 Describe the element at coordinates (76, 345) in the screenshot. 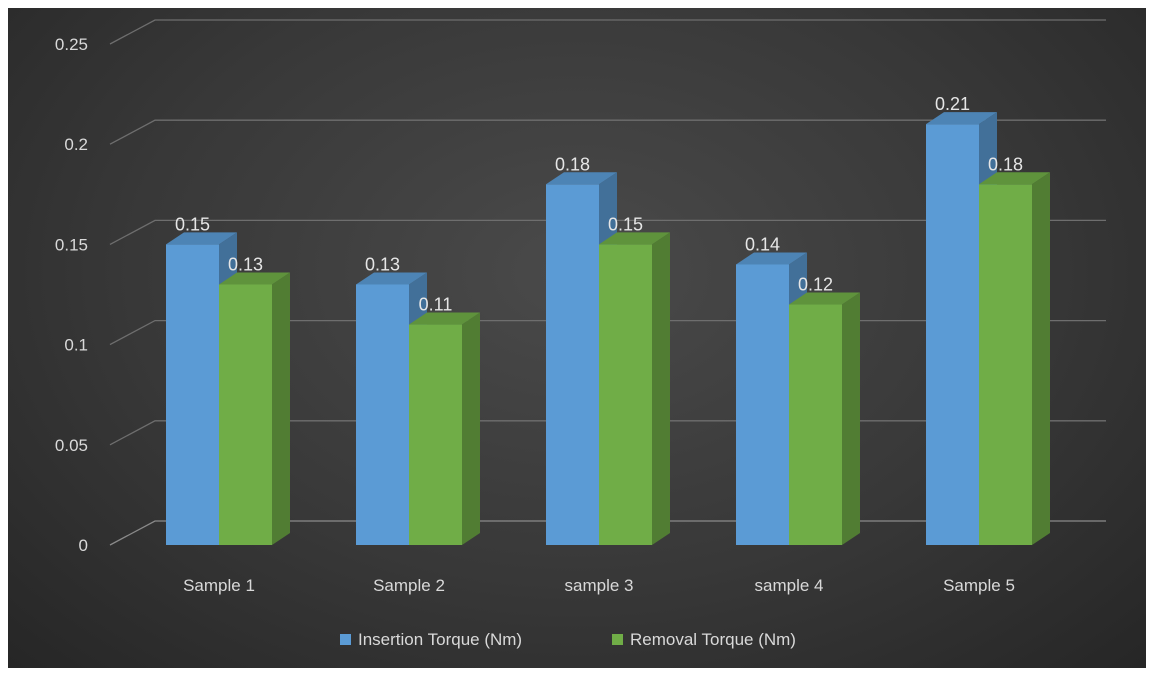

I see `y-tick-label: 0.1` at that location.